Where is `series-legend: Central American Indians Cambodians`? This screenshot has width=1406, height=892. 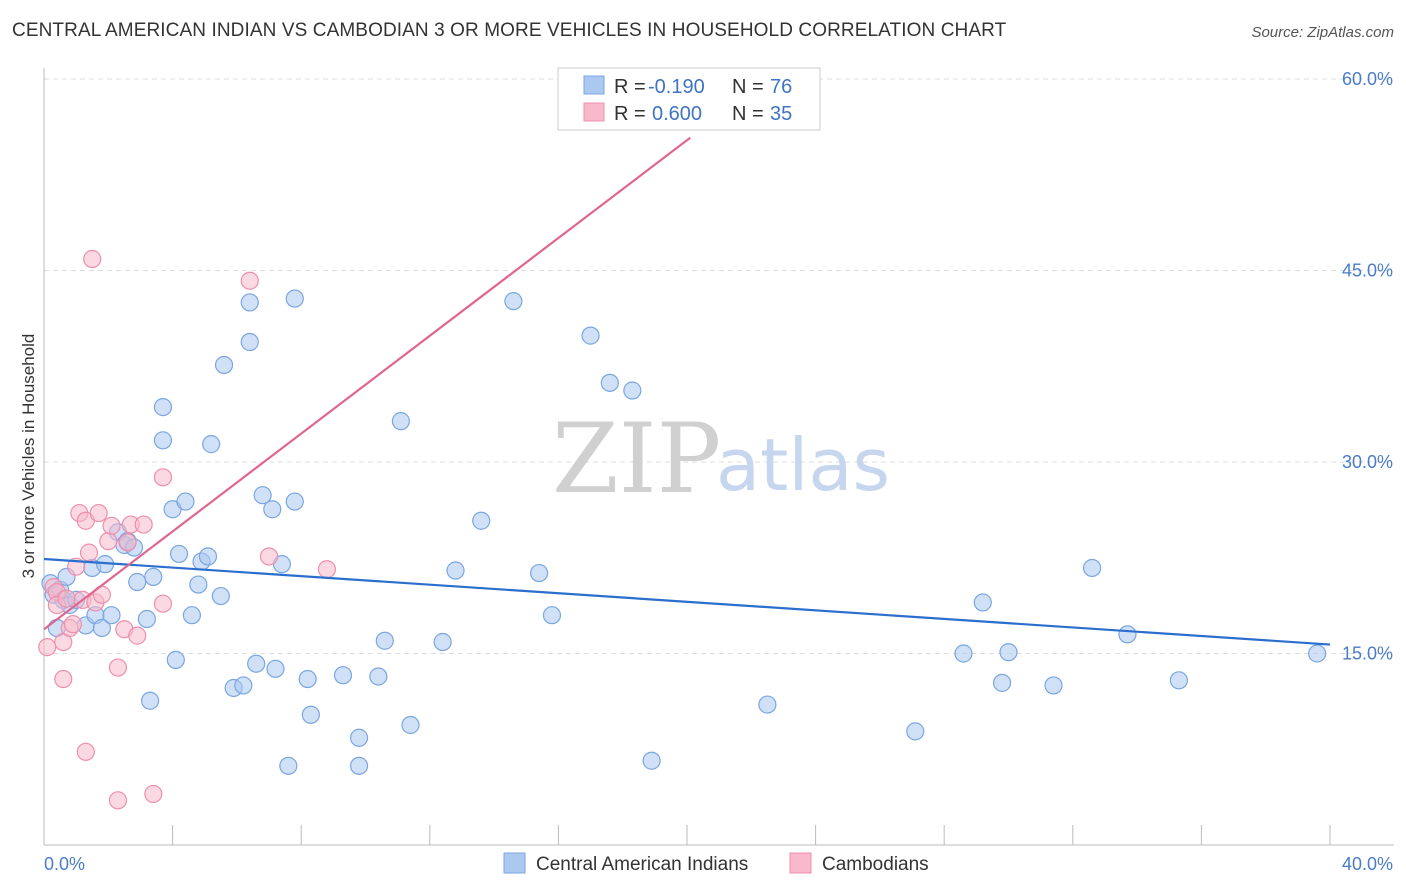 series-legend: Central American Indians Cambodians is located at coordinates (716, 863).